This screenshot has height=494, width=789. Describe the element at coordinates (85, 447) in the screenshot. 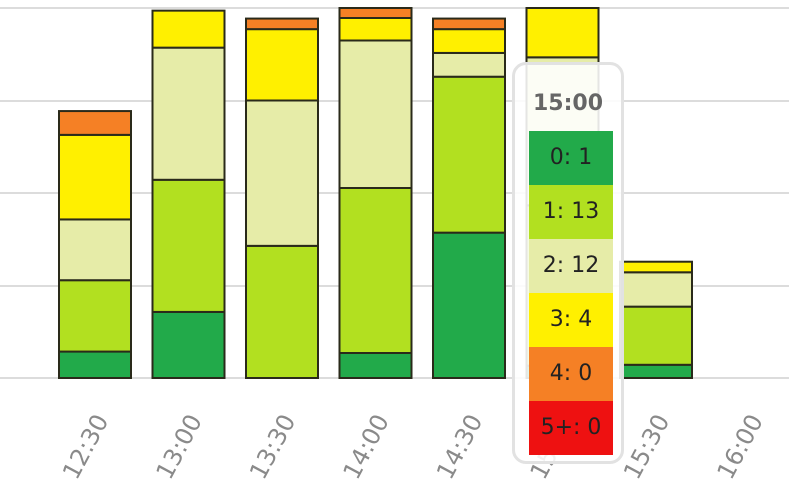

I see `x-tick-label: 12:30` at that location.